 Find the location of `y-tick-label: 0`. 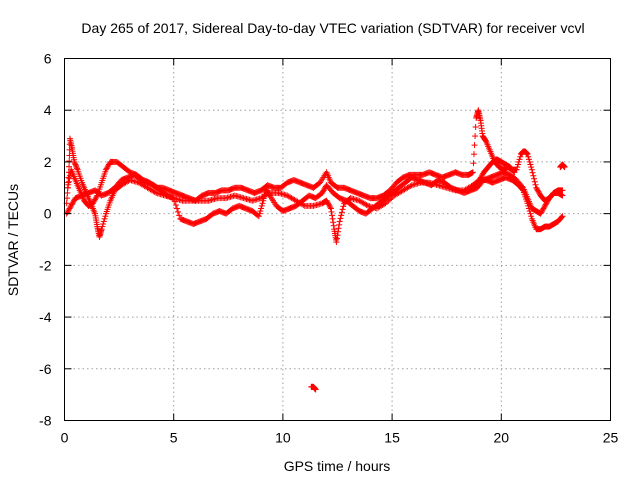

y-tick-label: 0 is located at coordinates (48, 214).